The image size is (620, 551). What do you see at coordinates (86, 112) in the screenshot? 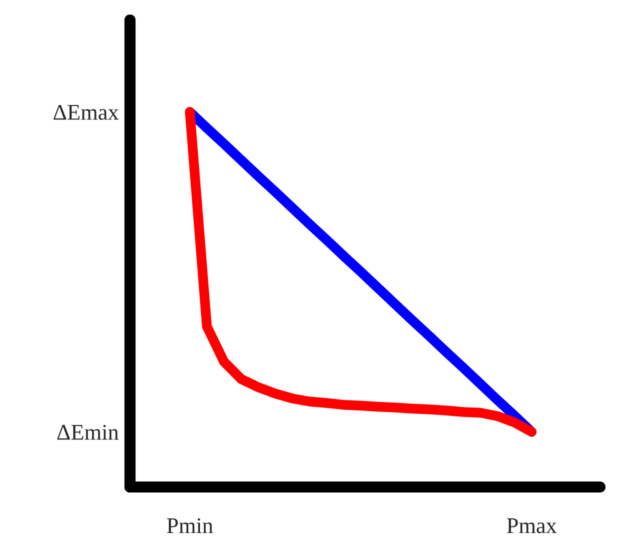
I see `text: ΔEmax` at bounding box center [86, 112].